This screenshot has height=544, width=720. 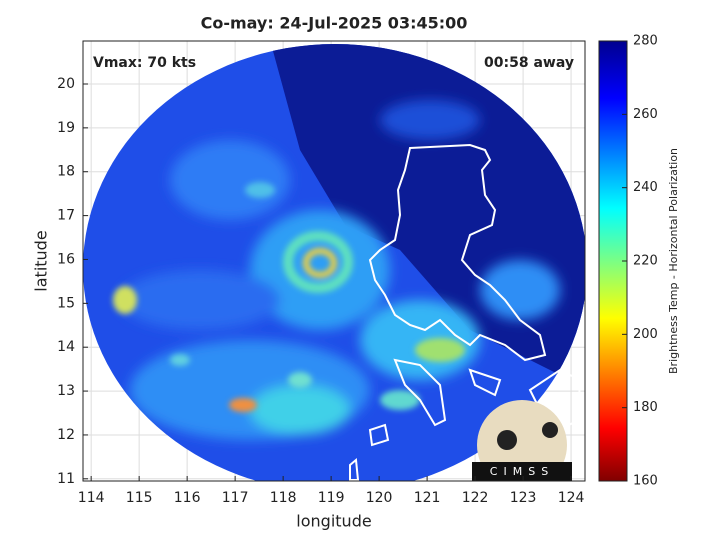 What do you see at coordinates (331, 498) in the screenshot?
I see `x-tick-label: 119` at bounding box center [331, 498].